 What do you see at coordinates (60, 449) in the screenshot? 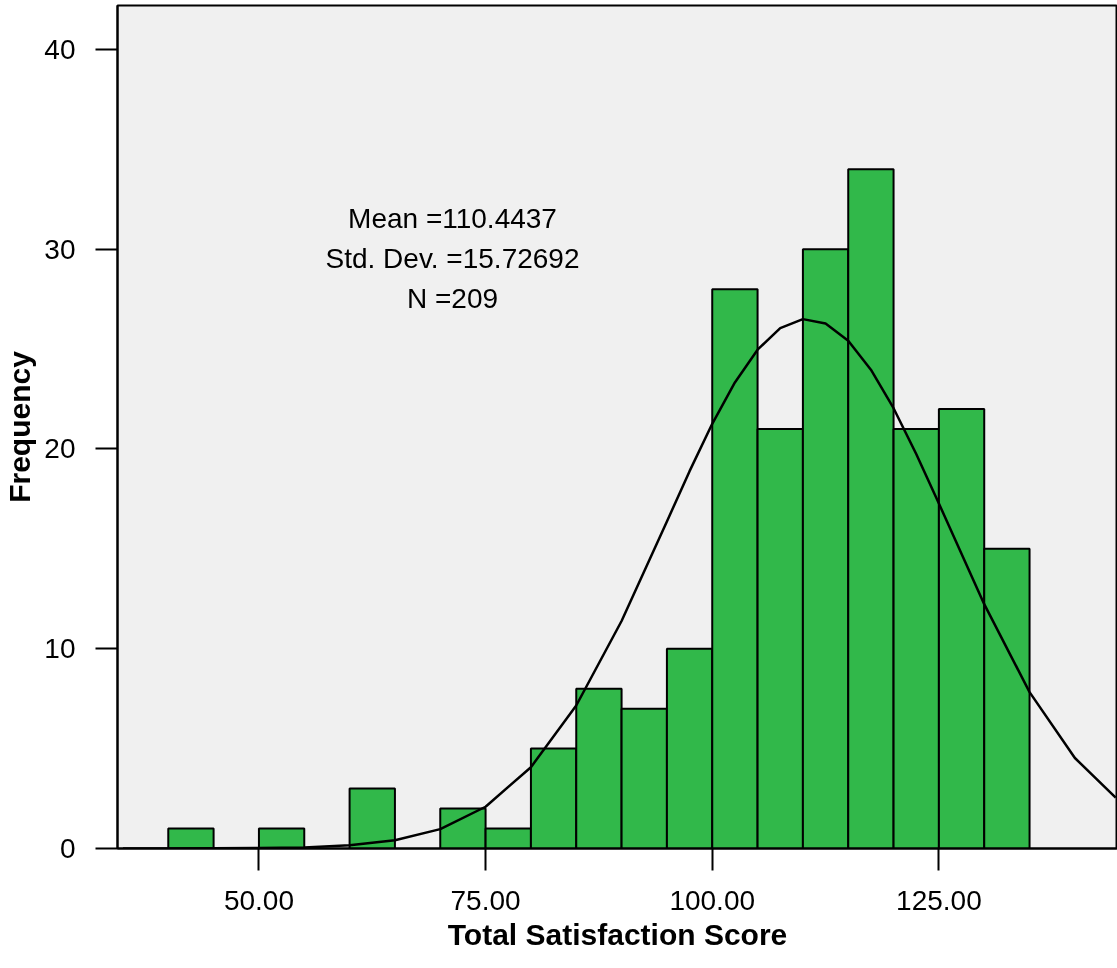
I see `y-tick-label: 20` at bounding box center [60, 449].